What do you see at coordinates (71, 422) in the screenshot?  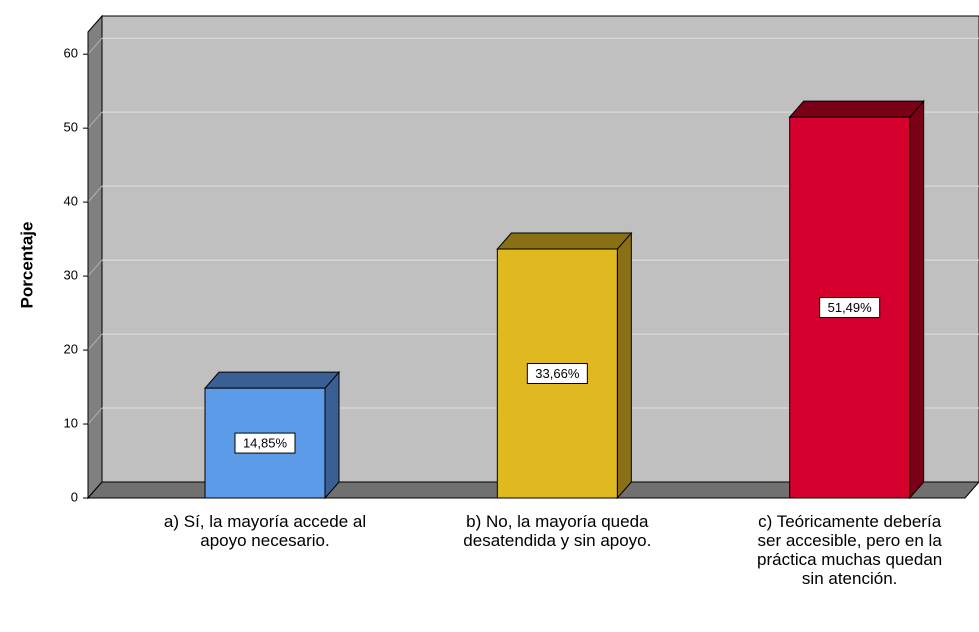 I see `y-tick-label: 10` at bounding box center [71, 422].